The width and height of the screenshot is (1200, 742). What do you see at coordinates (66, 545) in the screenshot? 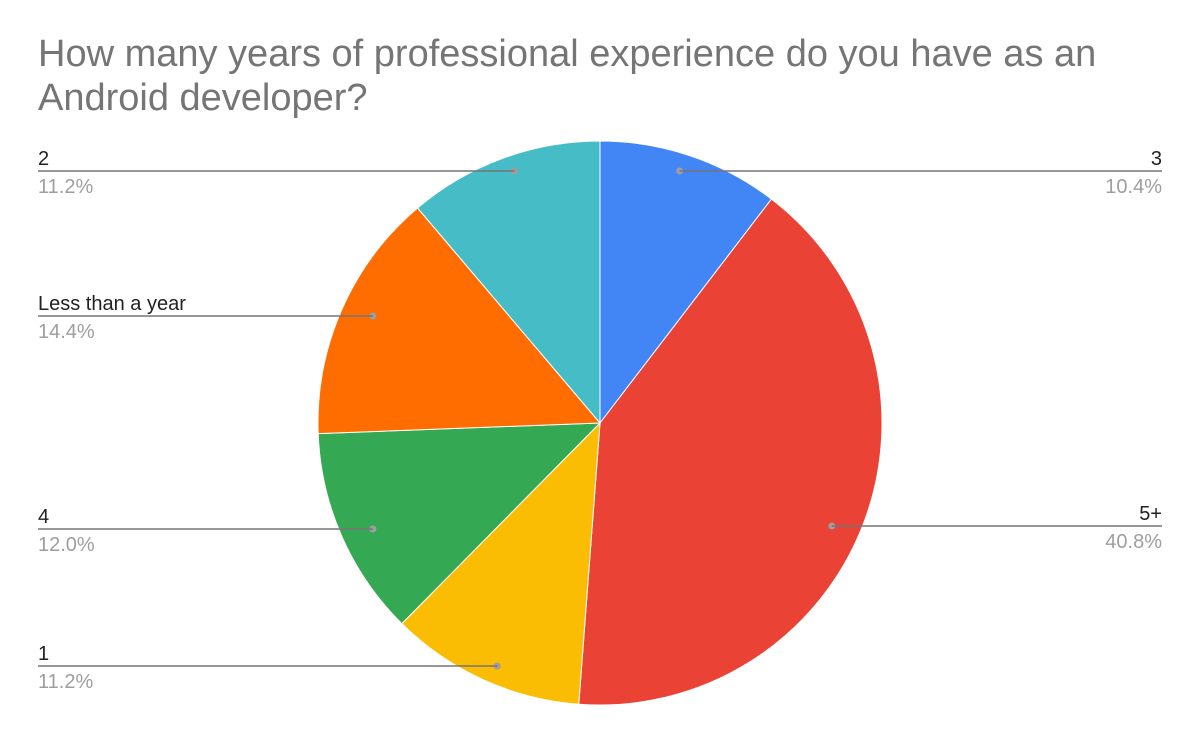
I see `slice-percentage: 12.0%` at bounding box center [66, 545].